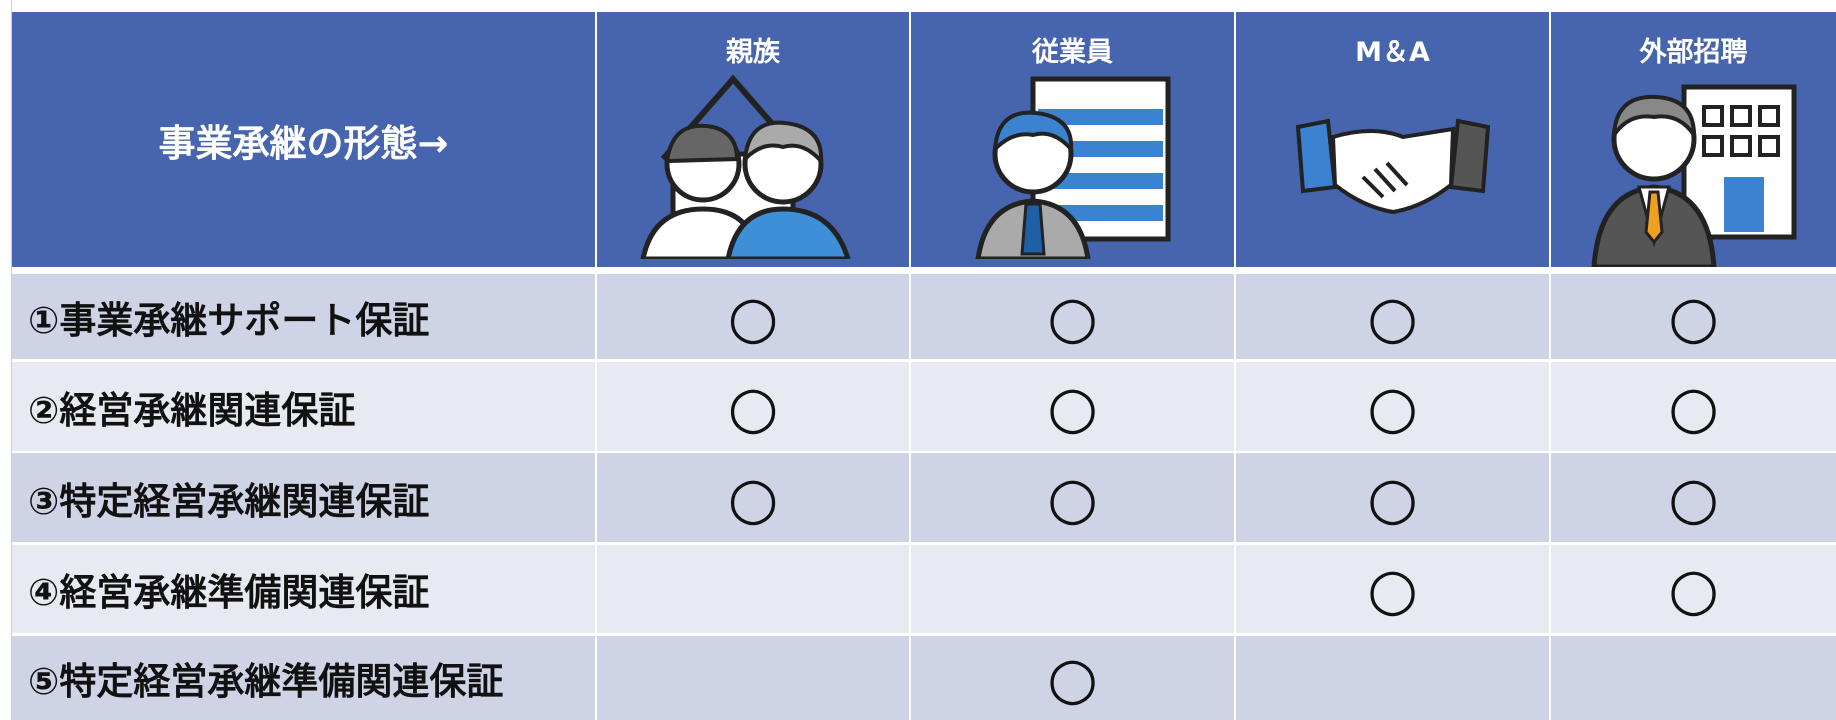 The height and width of the screenshot is (720, 1836). I want to click on header-cell: 外部招聘, so click(1693, 139).